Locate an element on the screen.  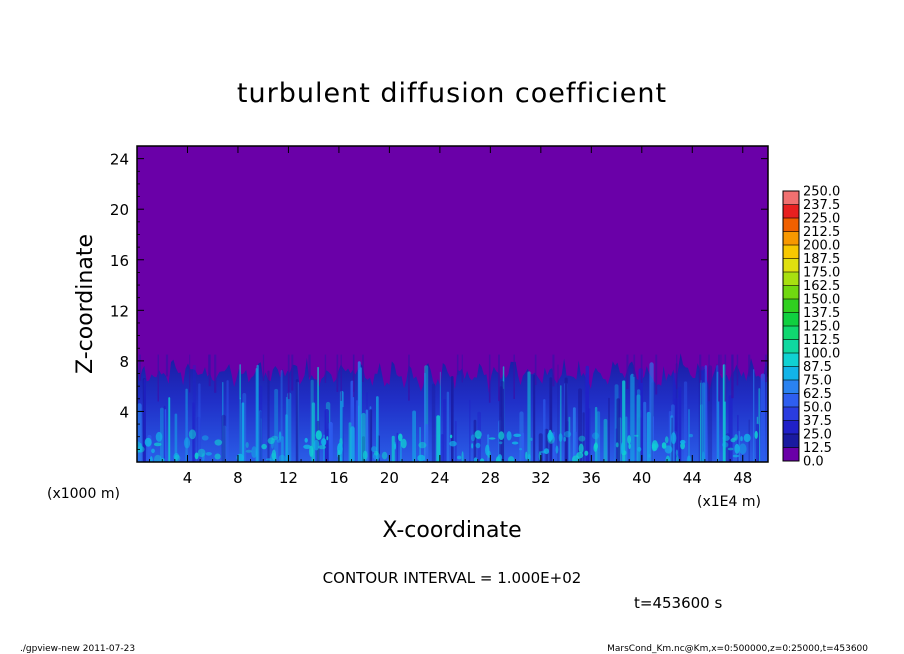
x-tick-label: 12 is located at coordinates (288, 478).